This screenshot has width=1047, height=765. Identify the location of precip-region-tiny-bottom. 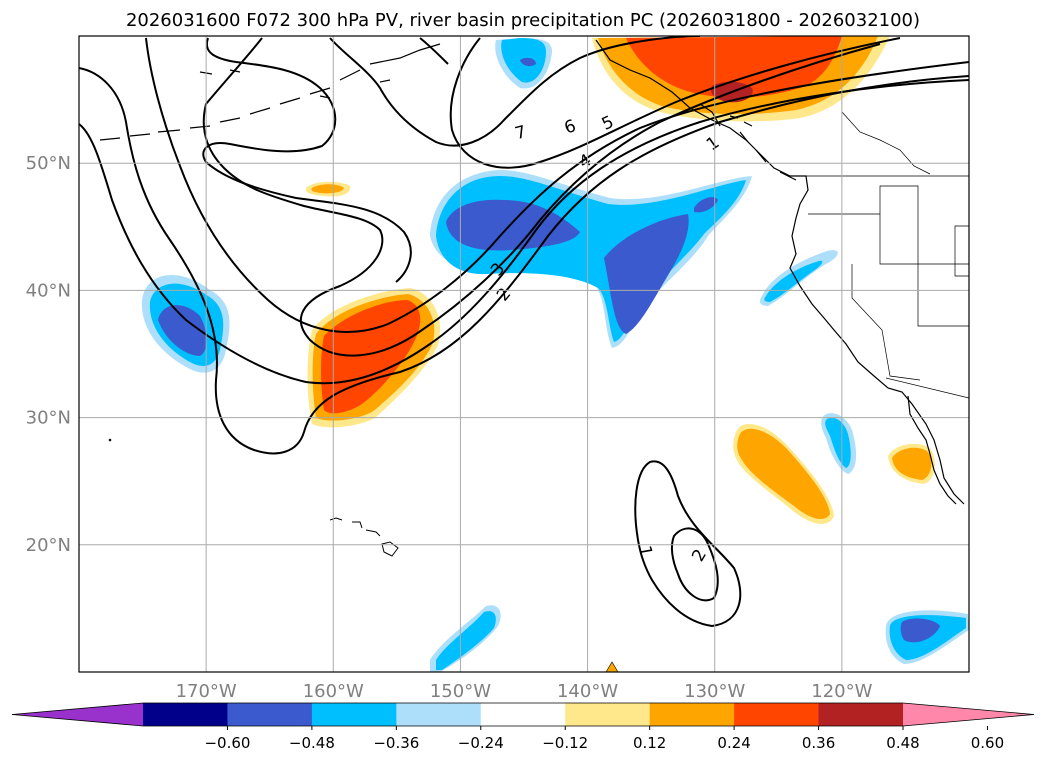
(612, 666).